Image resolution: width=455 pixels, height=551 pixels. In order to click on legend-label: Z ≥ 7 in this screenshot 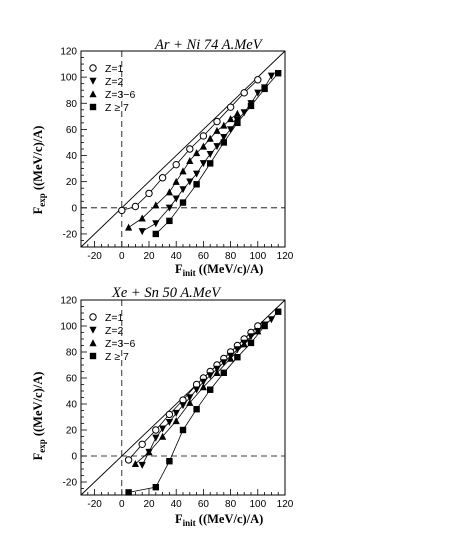, I will do `click(117, 108)`.